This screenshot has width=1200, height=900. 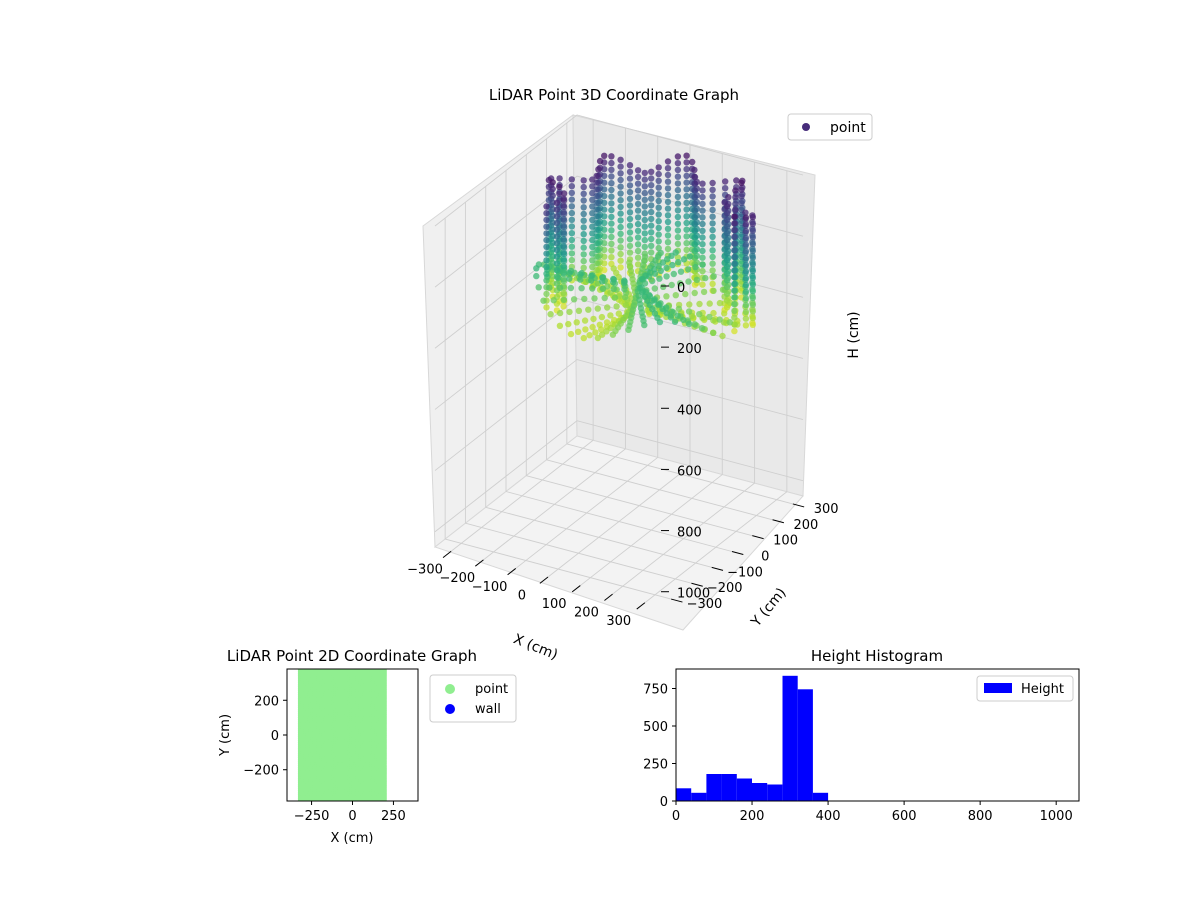 What do you see at coordinates (352, 838) in the screenshot?
I see `x-axis-label-2d: X (cm)` at bounding box center [352, 838].